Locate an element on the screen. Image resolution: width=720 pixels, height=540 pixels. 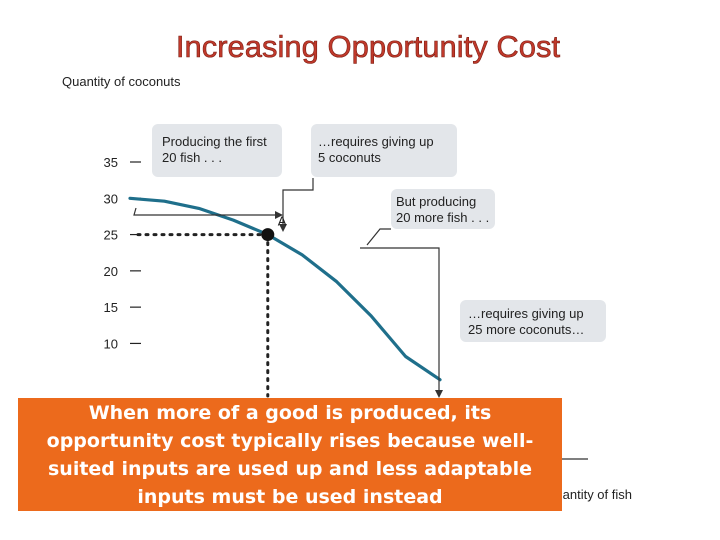
y-tick-label: 35 is located at coordinates (111, 162).